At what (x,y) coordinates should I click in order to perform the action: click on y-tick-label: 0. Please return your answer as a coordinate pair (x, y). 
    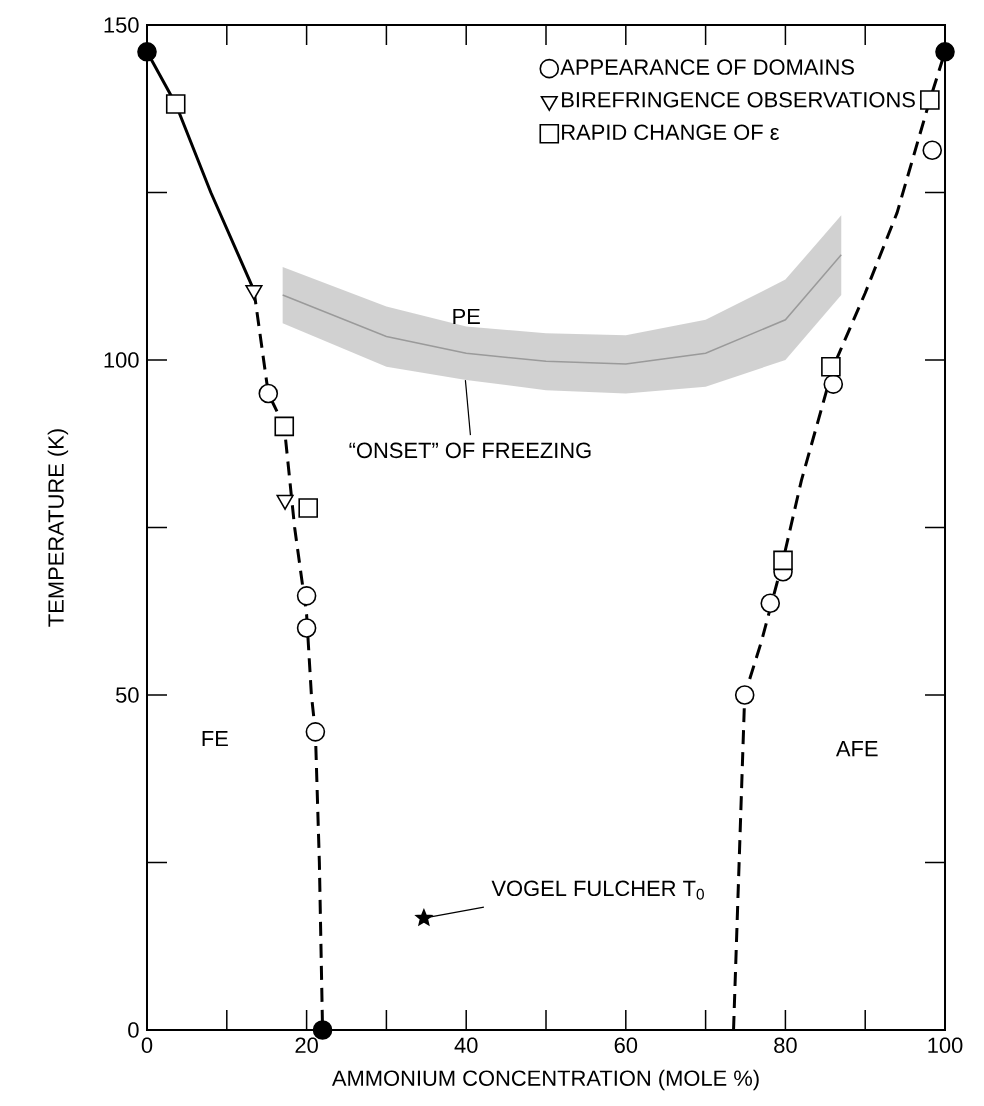
    Looking at the image, I should click on (133, 1030).